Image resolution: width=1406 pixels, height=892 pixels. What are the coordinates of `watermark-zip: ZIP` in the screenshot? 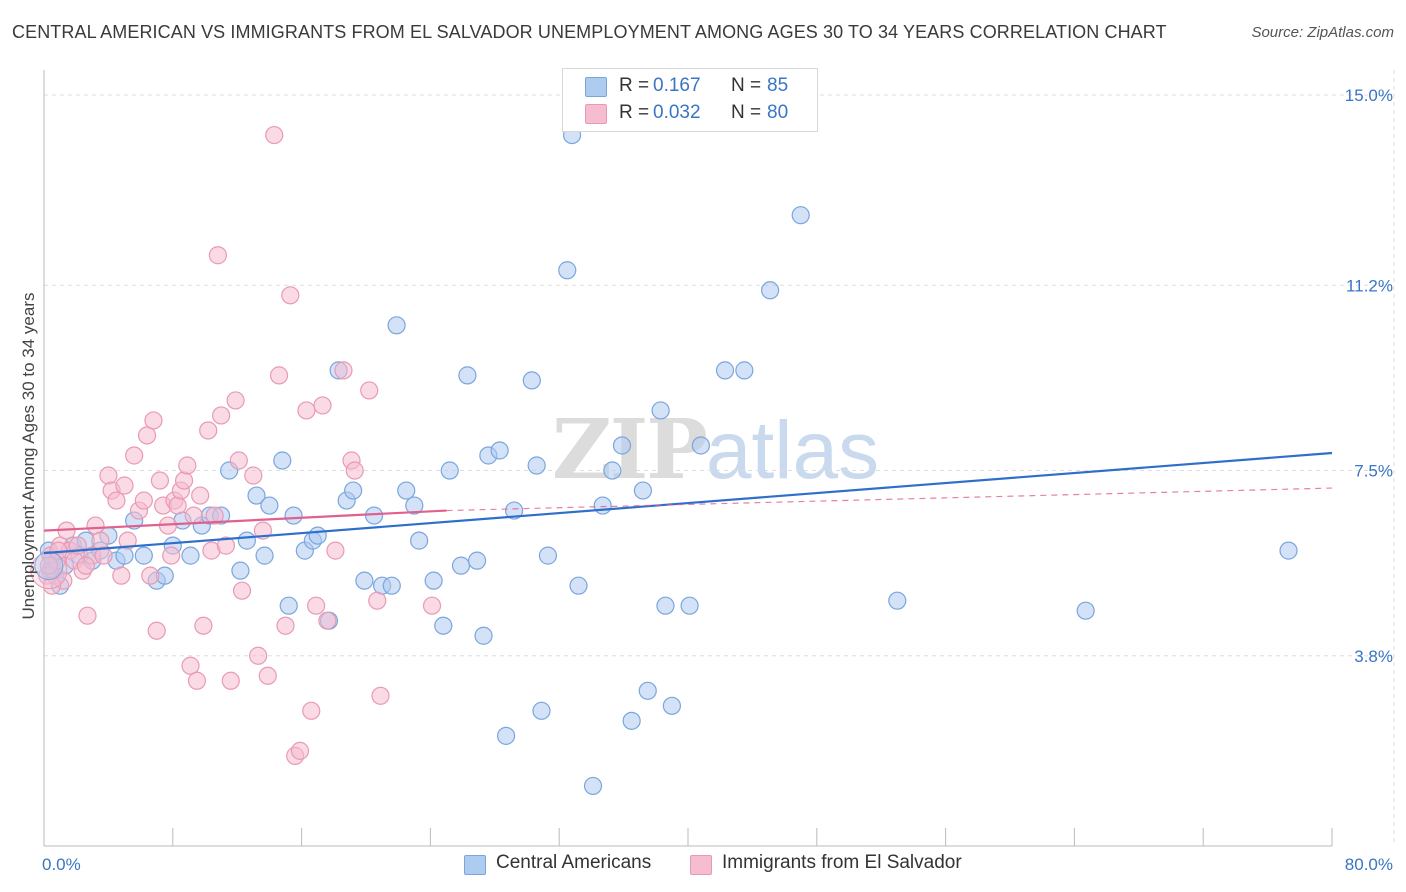 It's located at (630, 450).